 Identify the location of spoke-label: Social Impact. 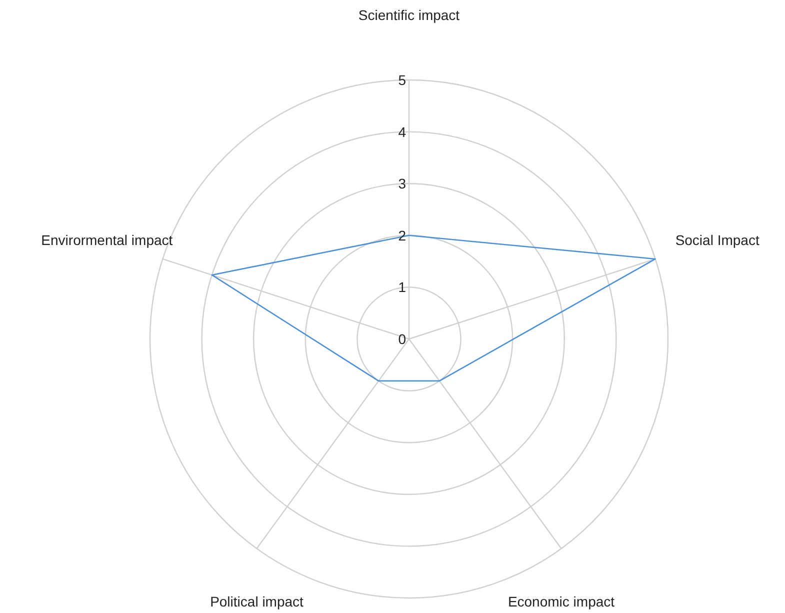
(717, 240).